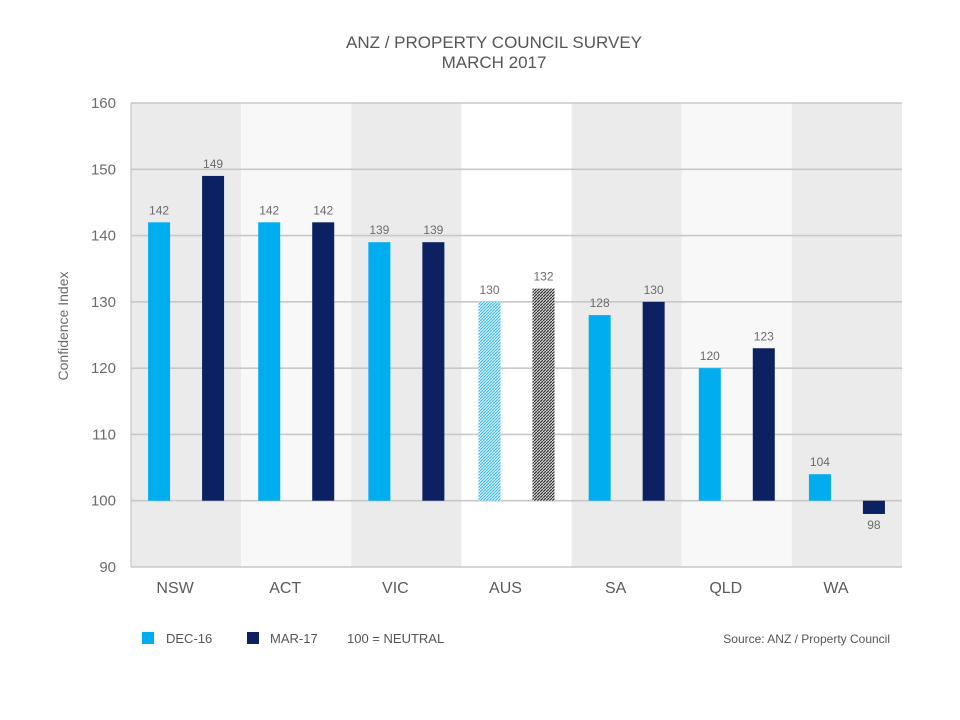 This screenshot has width=960, height=720. I want to click on band-vic, so click(406, 335).